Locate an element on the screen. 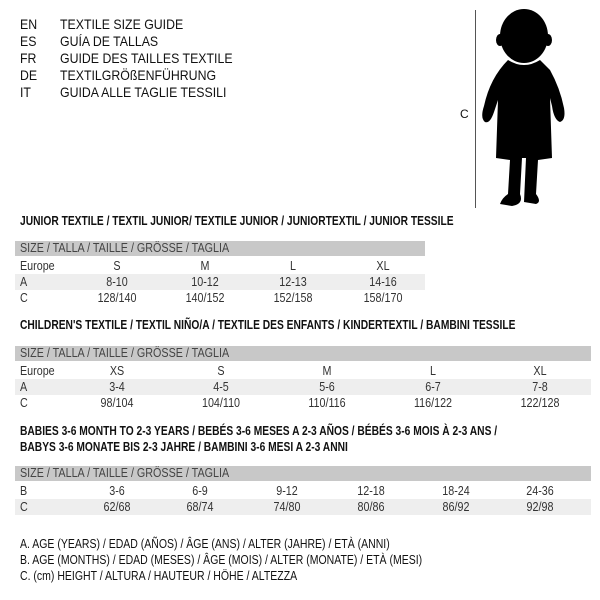  table-cell: 3-4 is located at coordinates (117, 387).